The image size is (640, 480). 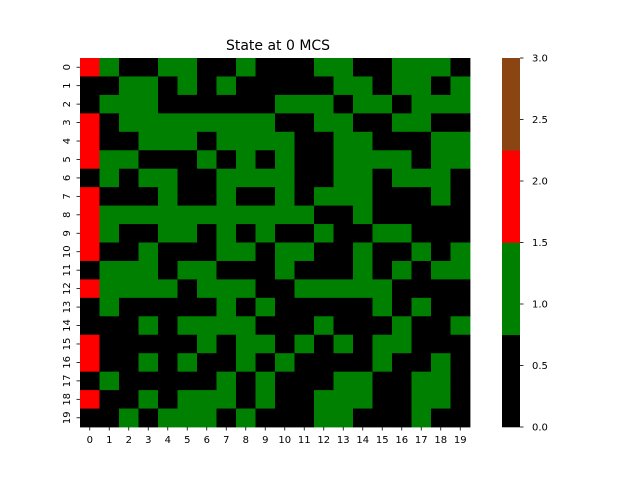 What do you see at coordinates (207, 440) in the screenshot?
I see `x-tick-label: 6` at bounding box center [207, 440].